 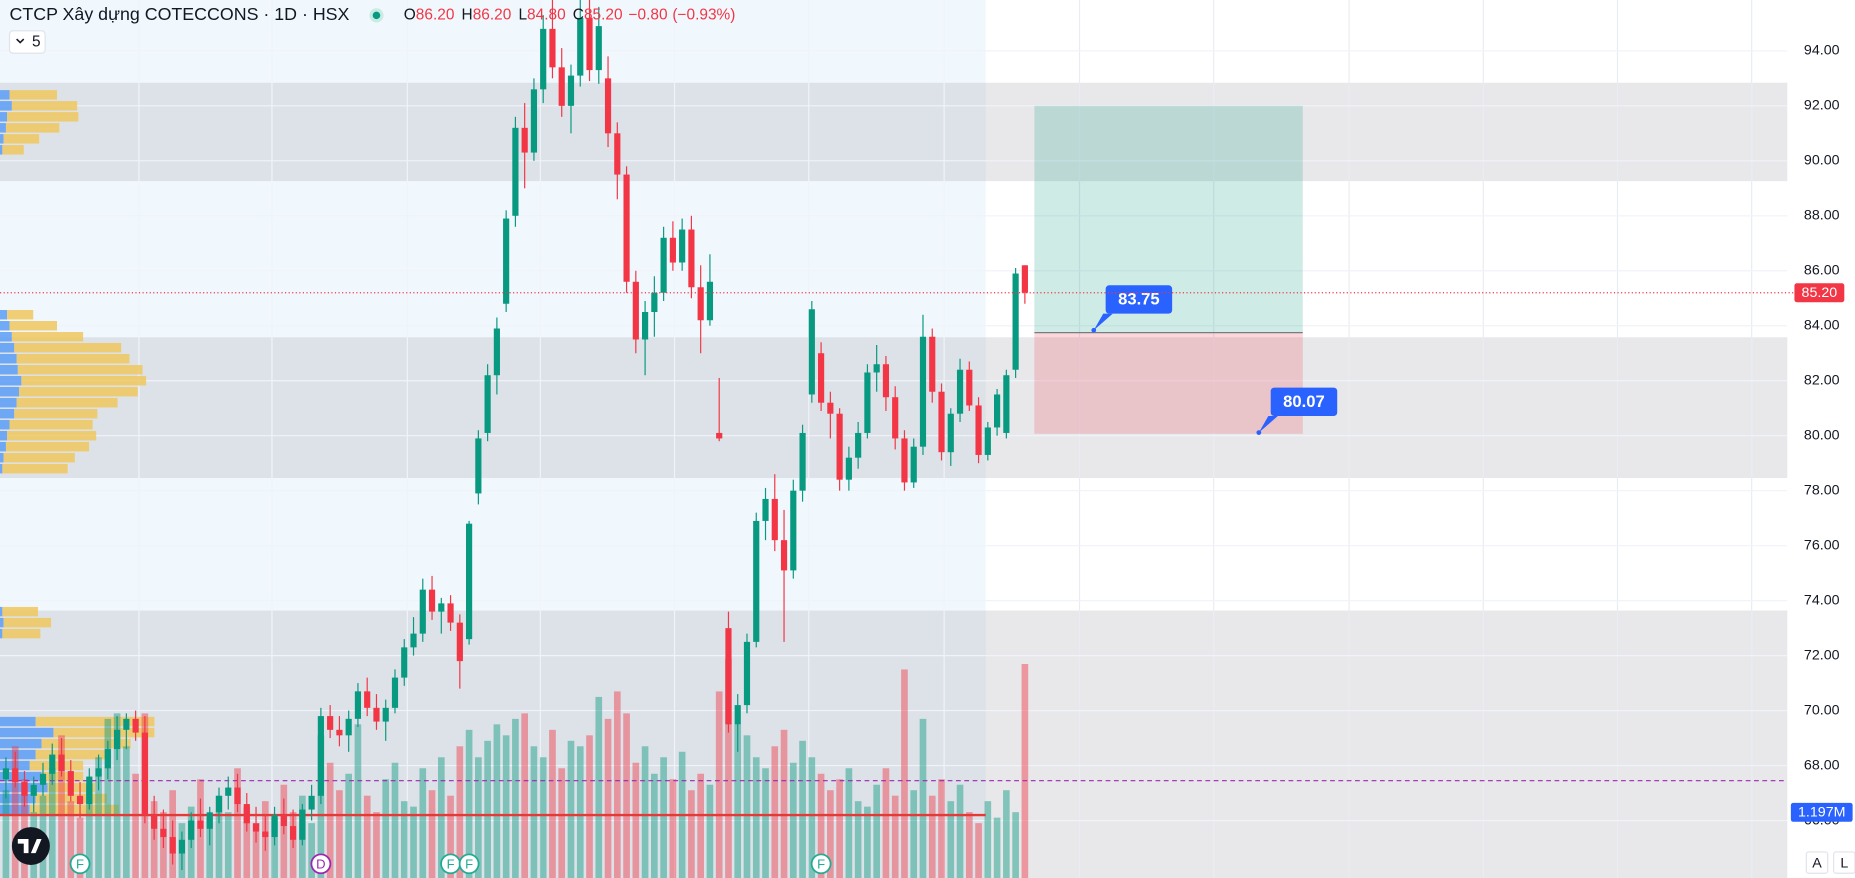 What do you see at coordinates (1817, 862) in the screenshot?
I see `scale-button` at bounding box center [1817, 862].